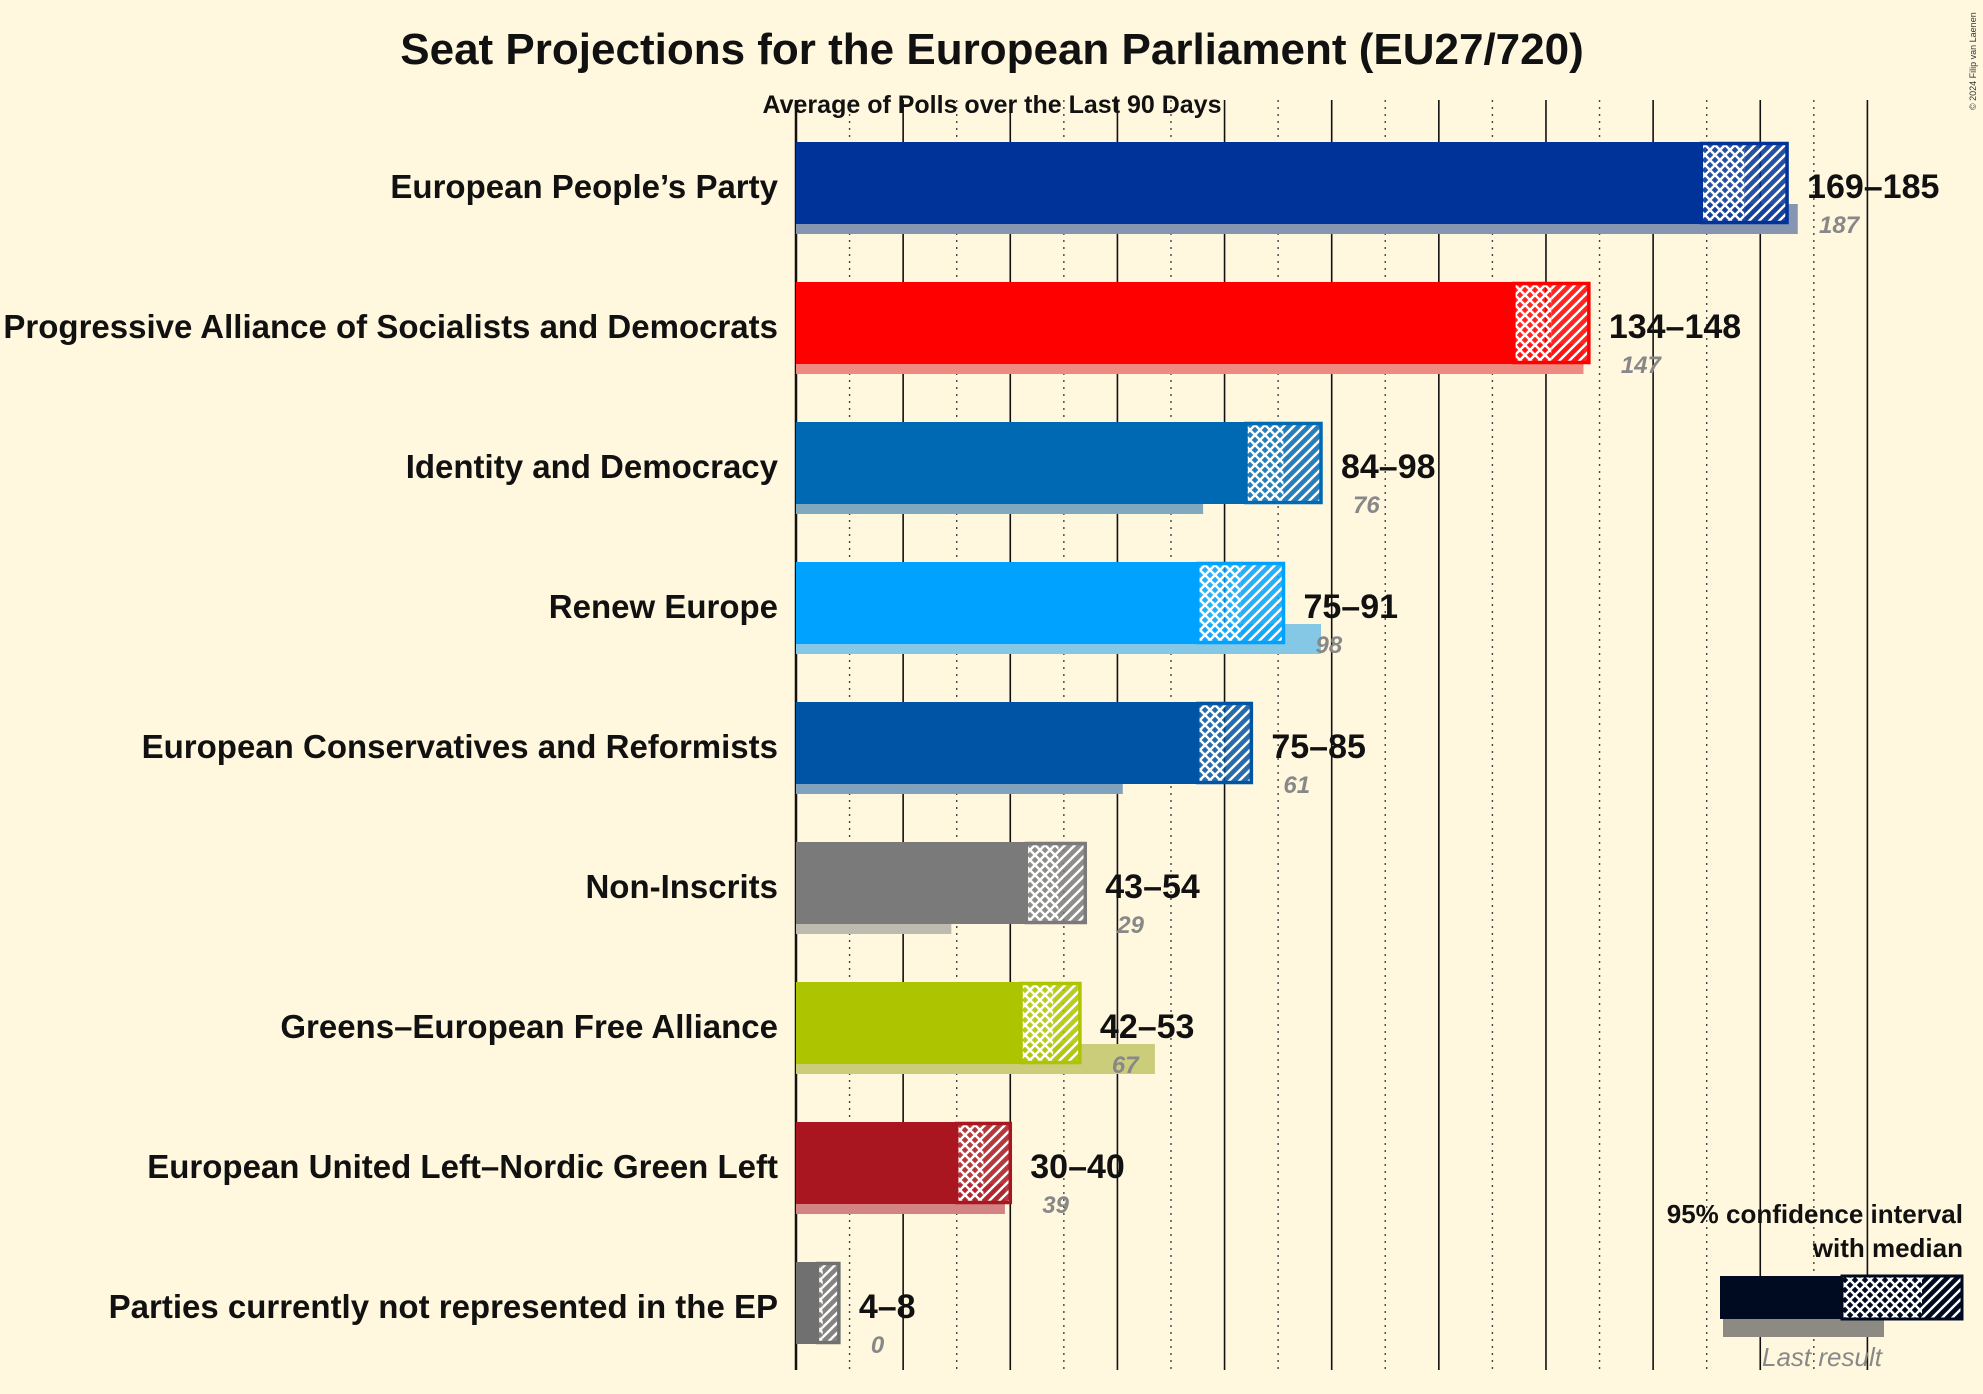 Image resolution: width=1983 pixels, height=1394 pixels. I want to click on party-row: Non-Inscrits 43–54 29, so click(892, 890).